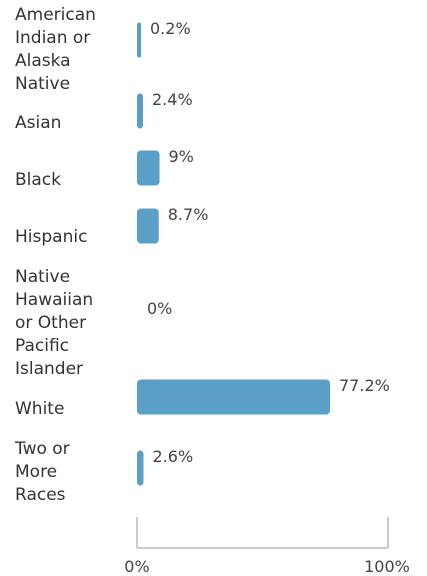 The image size is (427, 576). What do you see at coordinates (52, 38) in the screenshot?
I see `category-label-line: Indian or` at bounding box center [52, 38].